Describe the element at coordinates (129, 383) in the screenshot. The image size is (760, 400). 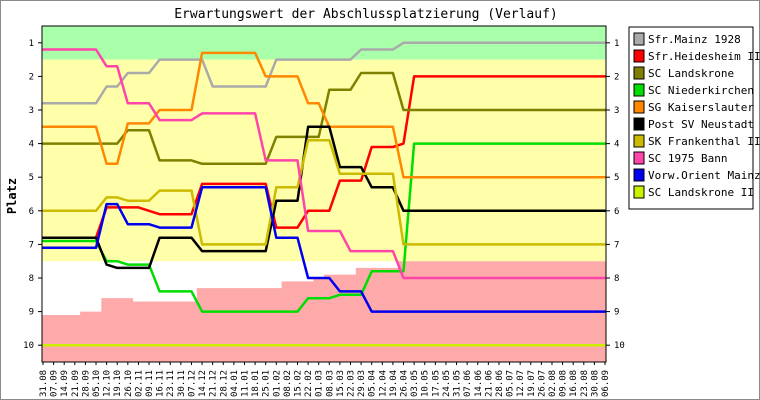
I see `x-tick-label: 26.10` at that location.